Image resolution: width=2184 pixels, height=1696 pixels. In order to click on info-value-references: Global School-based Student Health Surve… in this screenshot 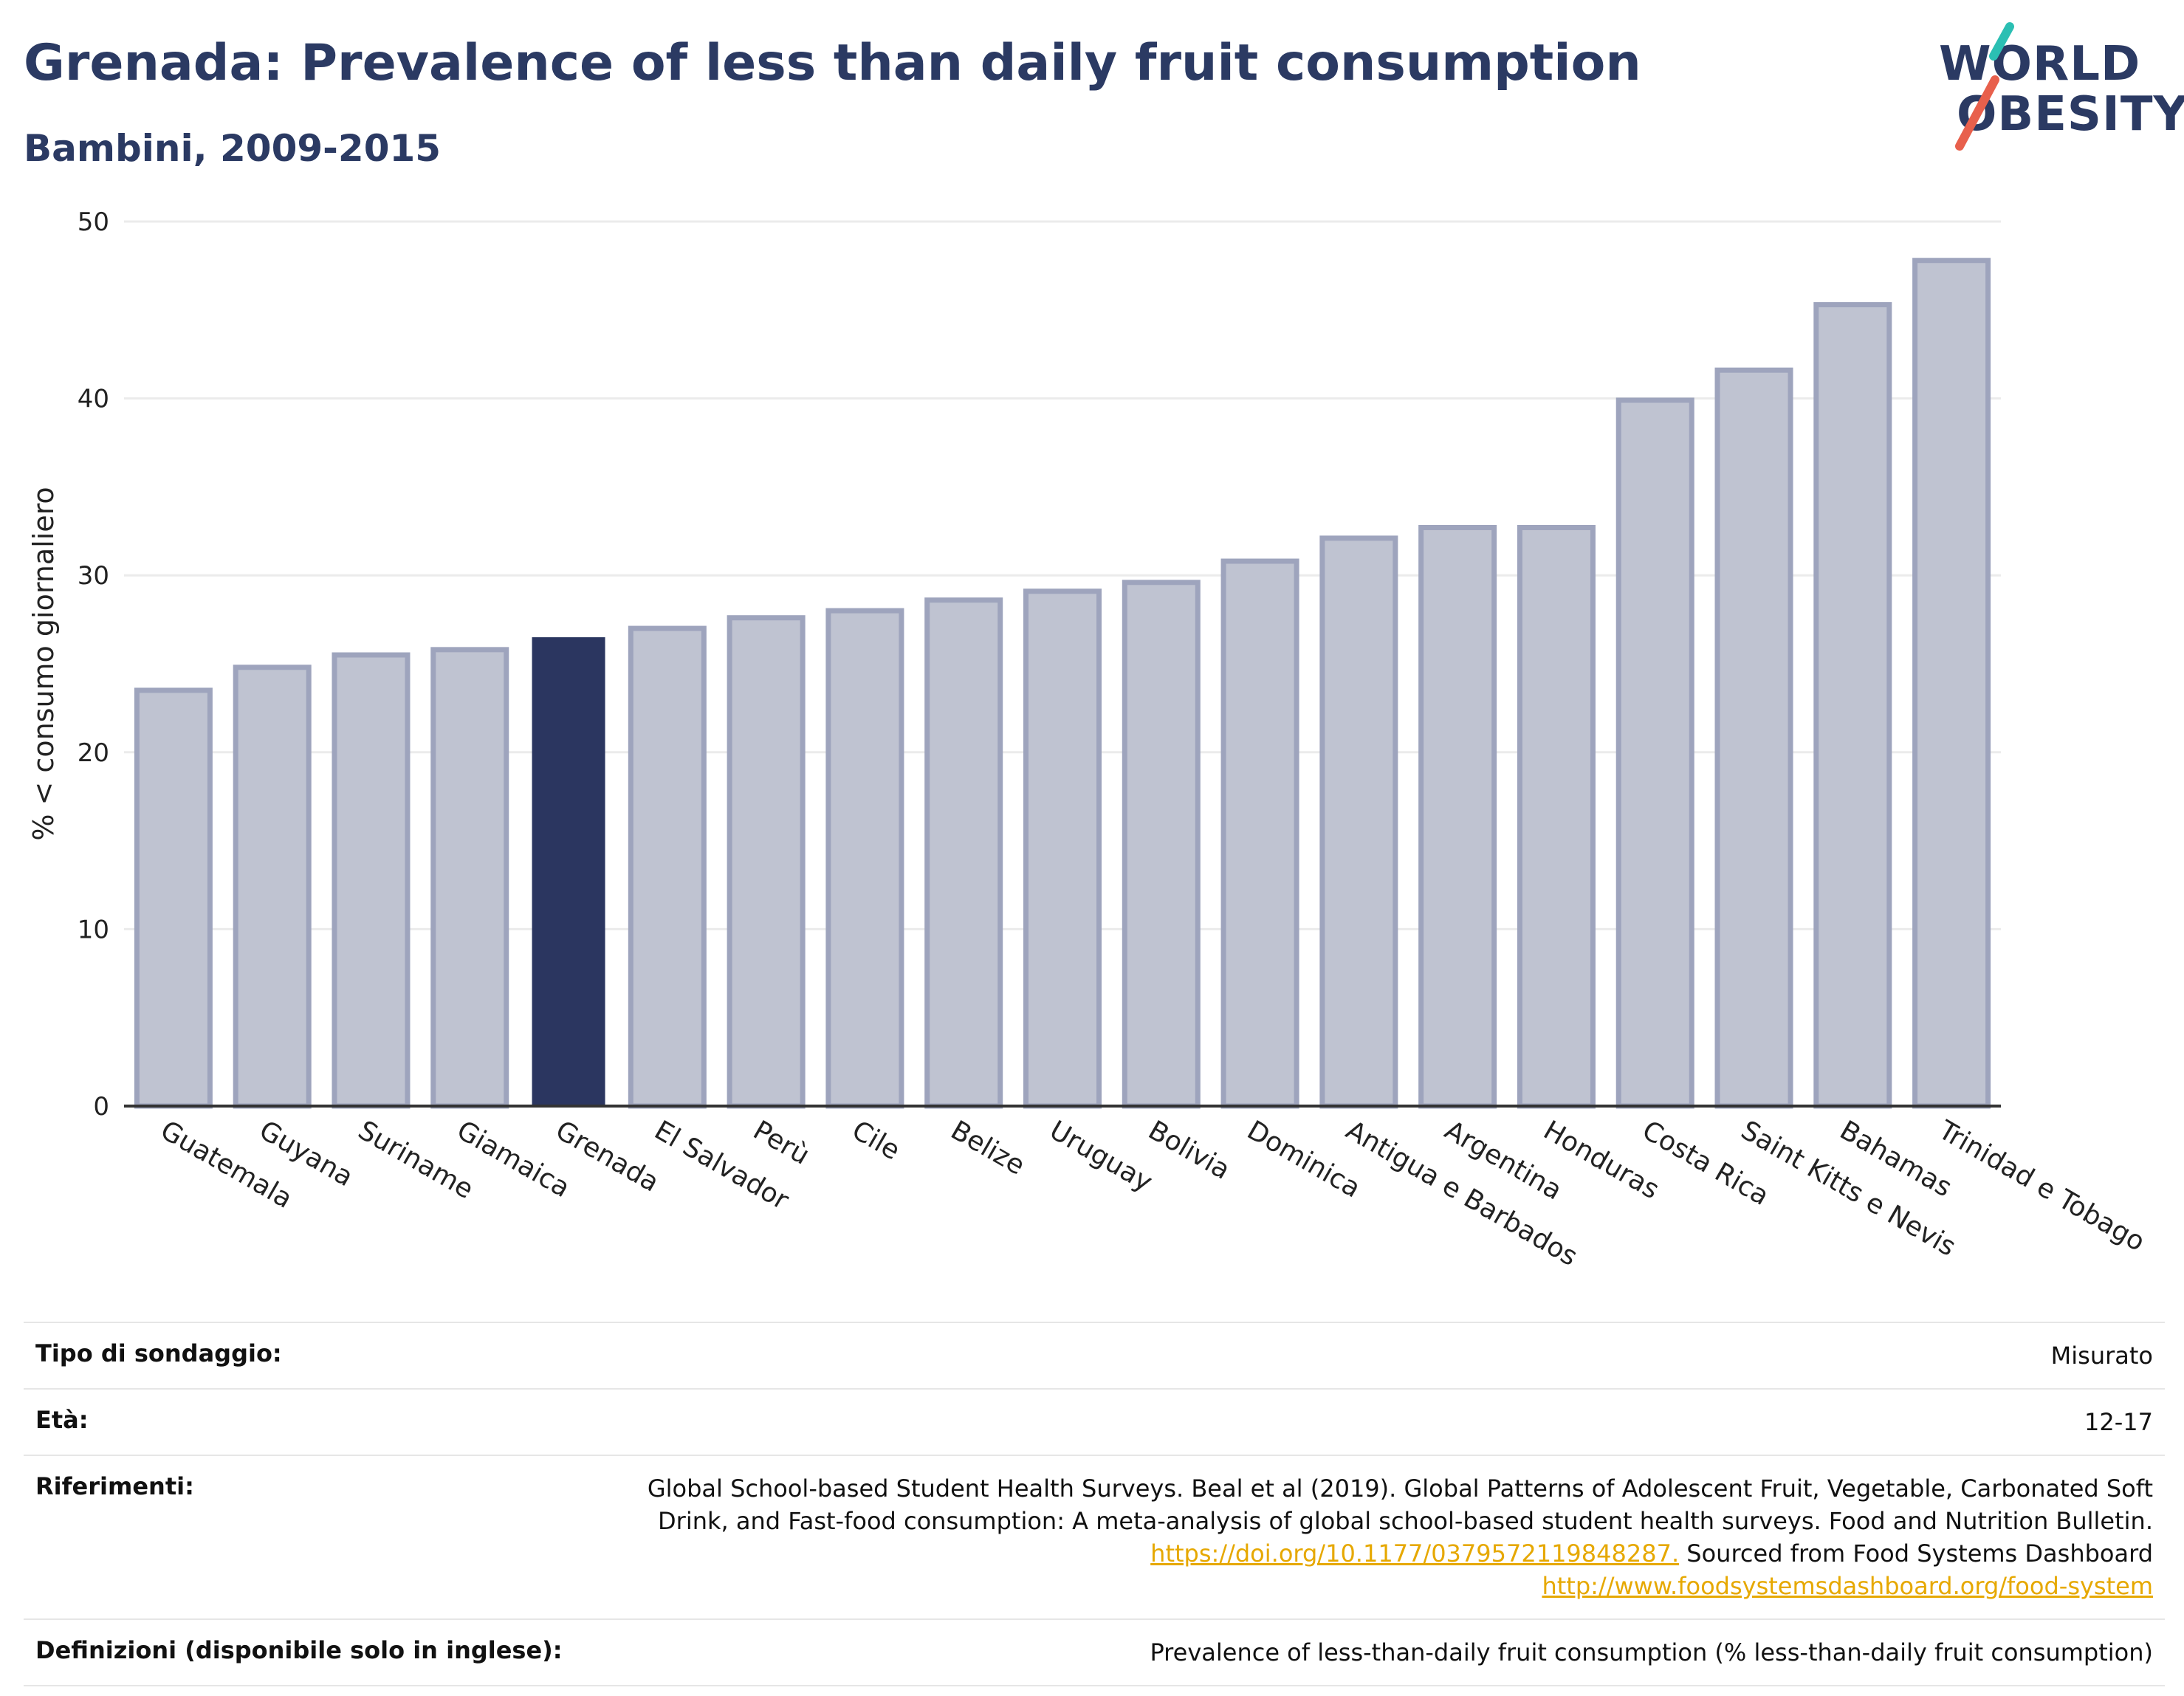, I will do `click(1387, 1537)`.